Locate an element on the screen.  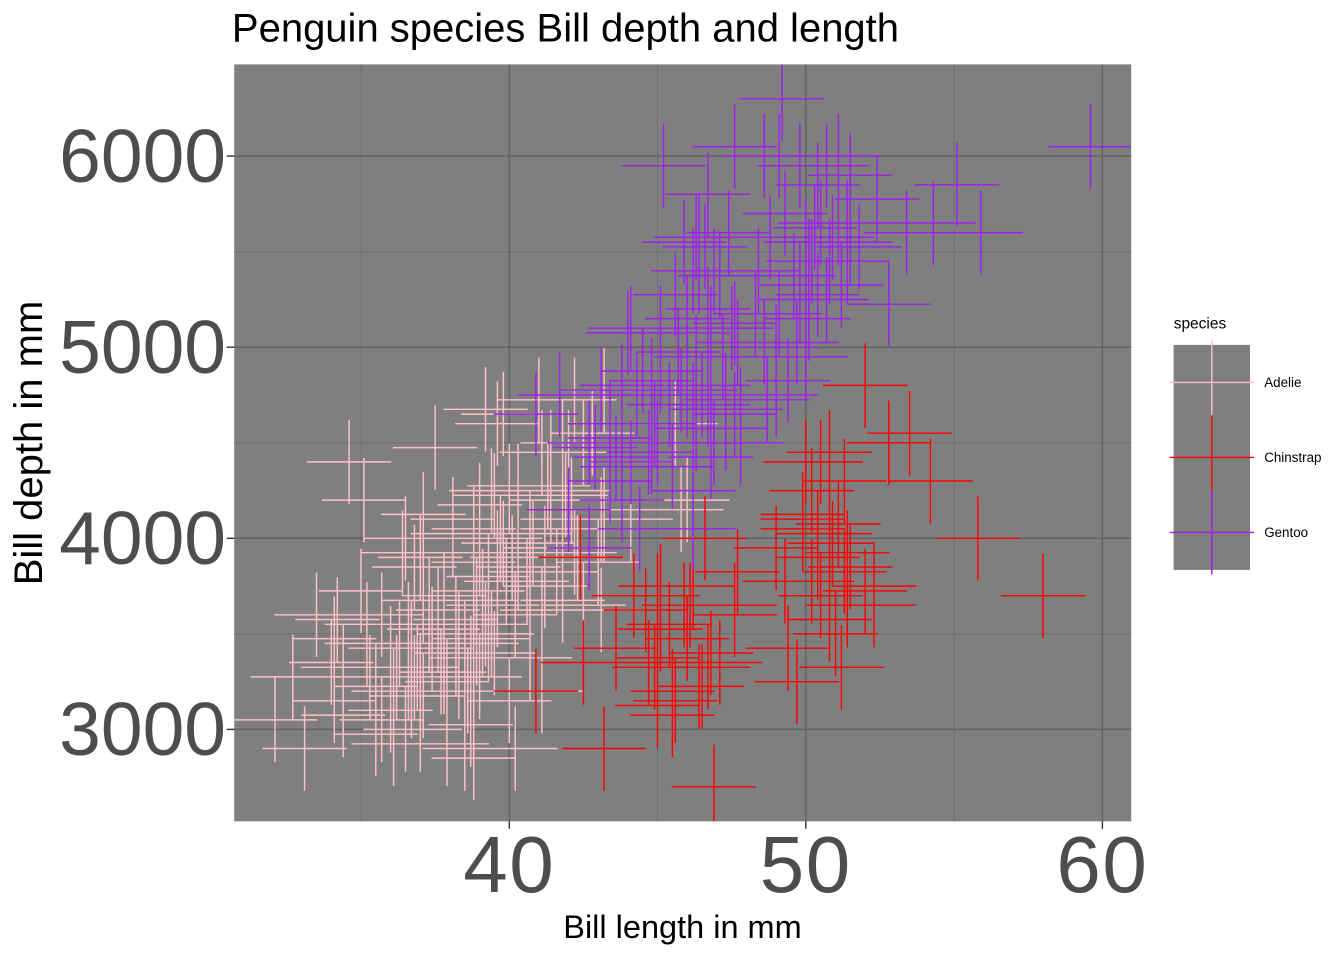
svg-text:Penguin species Bill depth and: Penguin species Bill depth and length is located at coordinates (565, 28).